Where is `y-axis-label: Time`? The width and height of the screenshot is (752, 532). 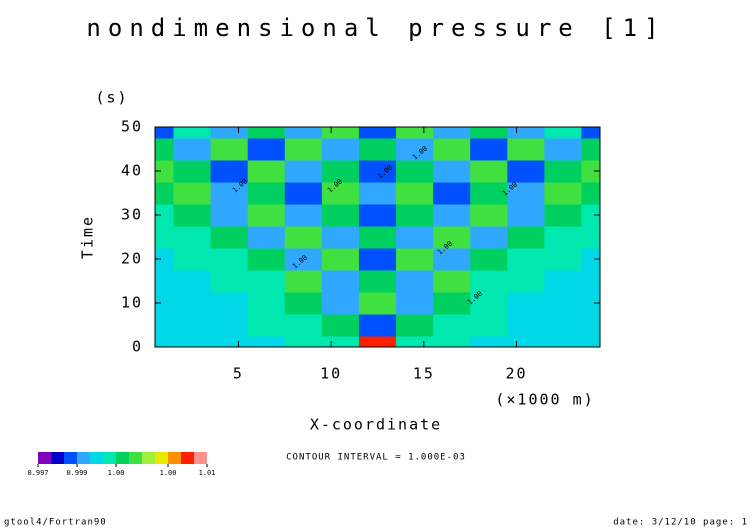 y-axis-label: Time is located at coordinates (88, 237).